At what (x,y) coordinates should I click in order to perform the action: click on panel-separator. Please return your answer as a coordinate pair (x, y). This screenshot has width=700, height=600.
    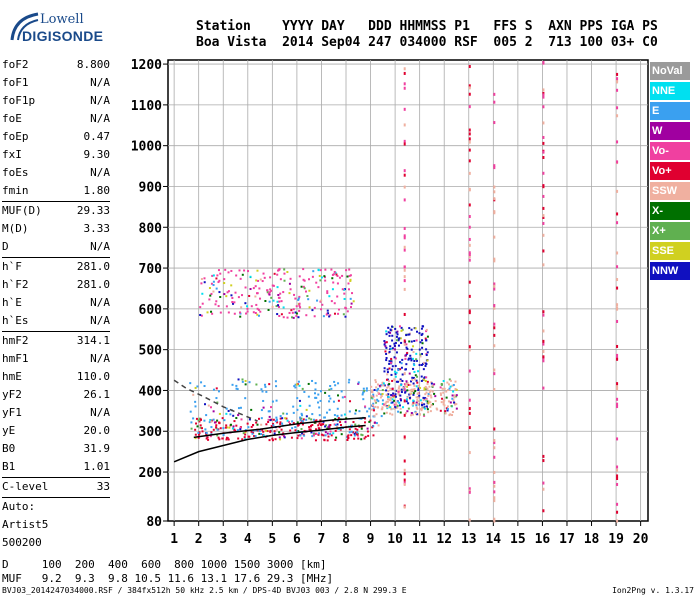
    Looking at the image, I should click on (56, 497).